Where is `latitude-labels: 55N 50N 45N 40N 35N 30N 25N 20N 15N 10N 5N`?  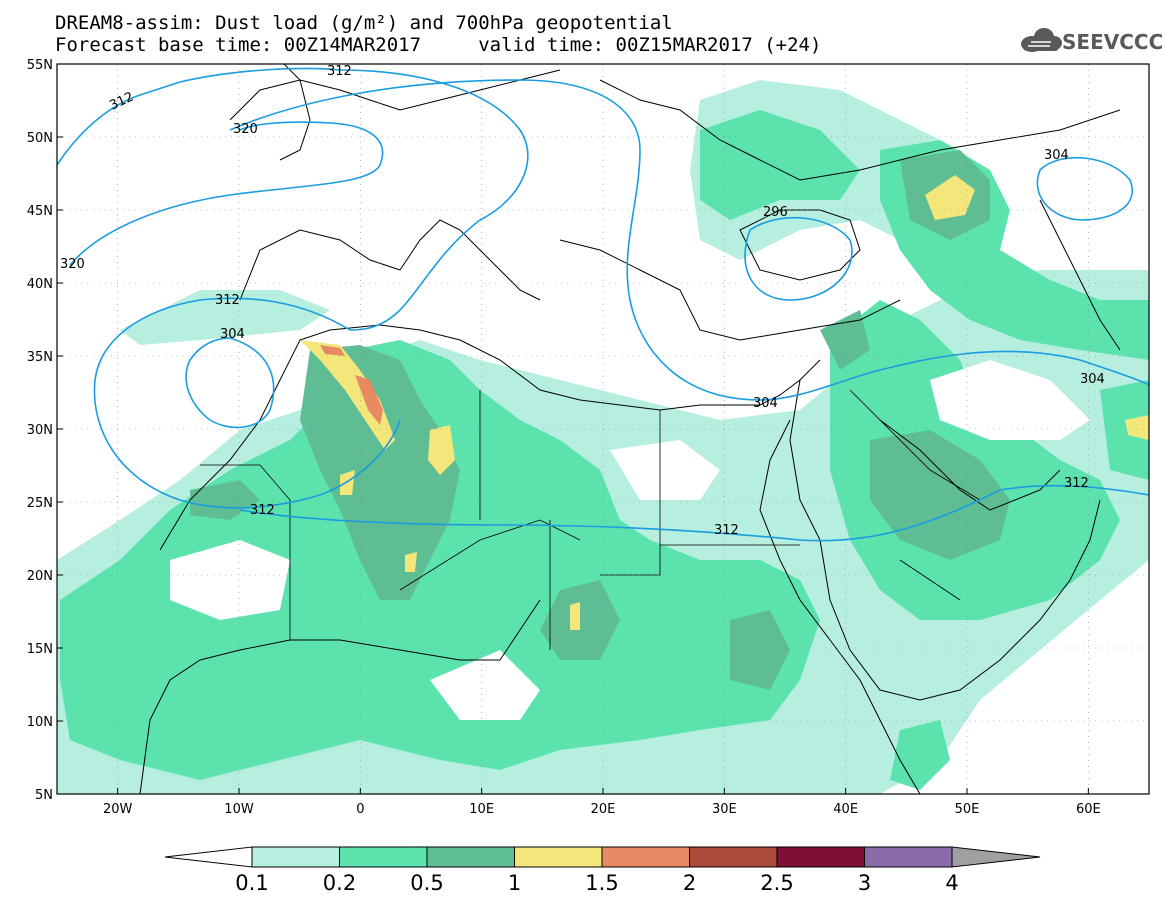 latitude-labels: 55N 50N 45N 40N 35N 30N 25N 20N 15N 10N 5N is located at coordinates (45, 430).